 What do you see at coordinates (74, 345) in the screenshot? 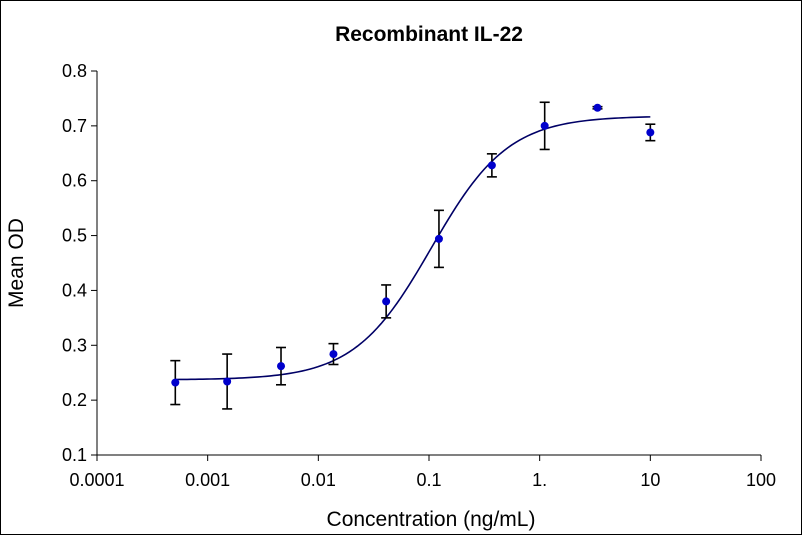
I see `y-tick-label: 0.3` at bounding box center [74, 345].